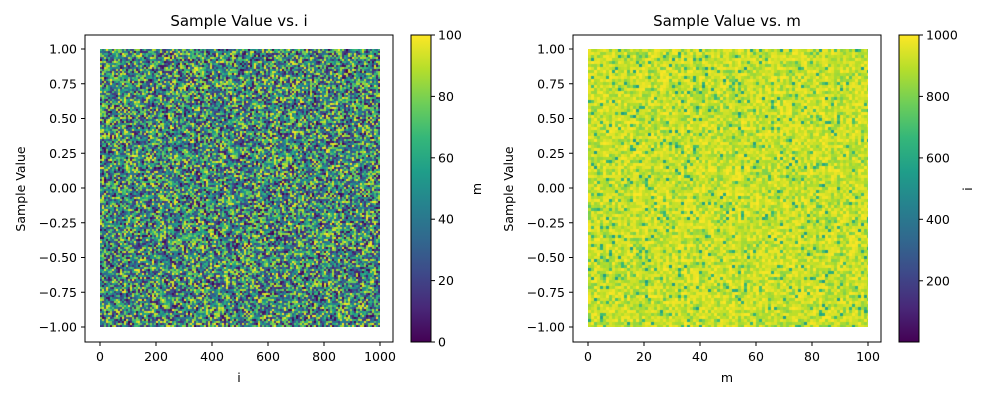  I want to click on left-y-tick-label: 0.75, so click(63, 83).